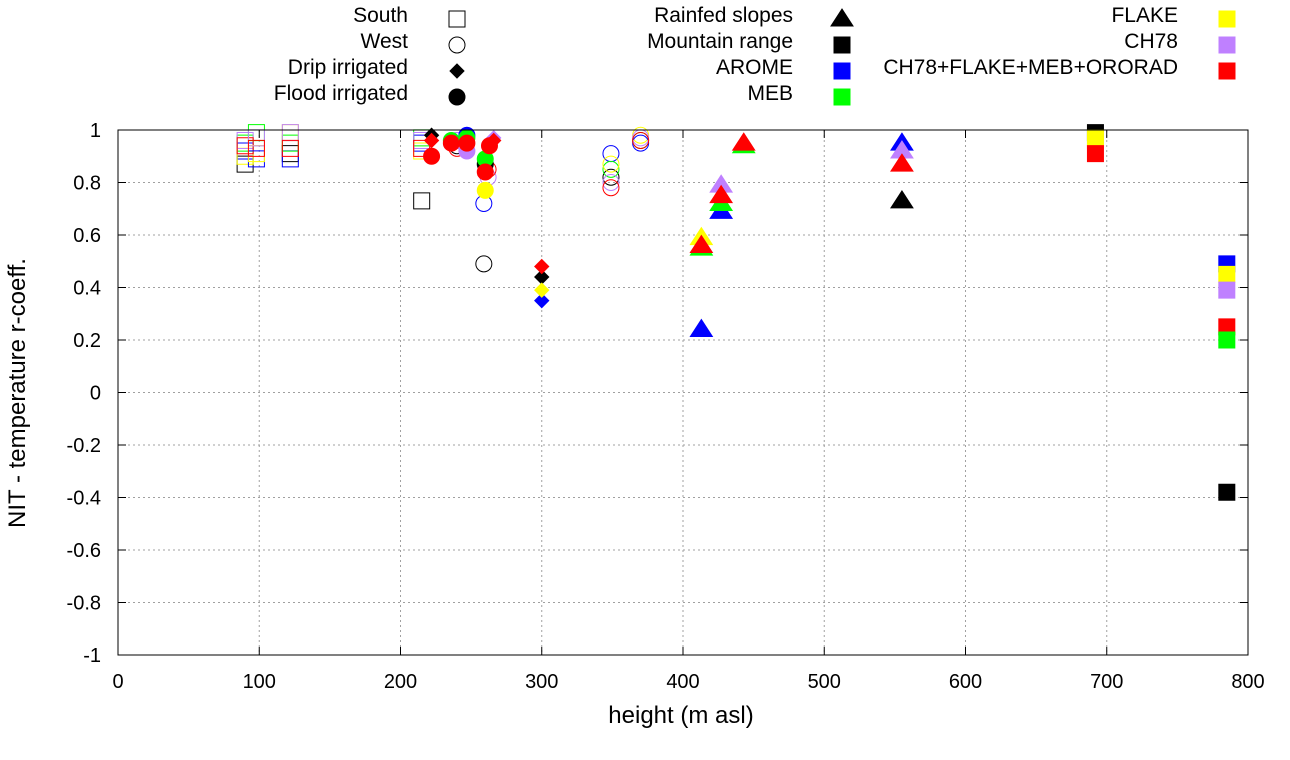 This screenshot has height=760, width=1290. Describe the element at coordinates (680, 715) in the screenshot. I see `x-axis-label: height (m asl)` at that location.